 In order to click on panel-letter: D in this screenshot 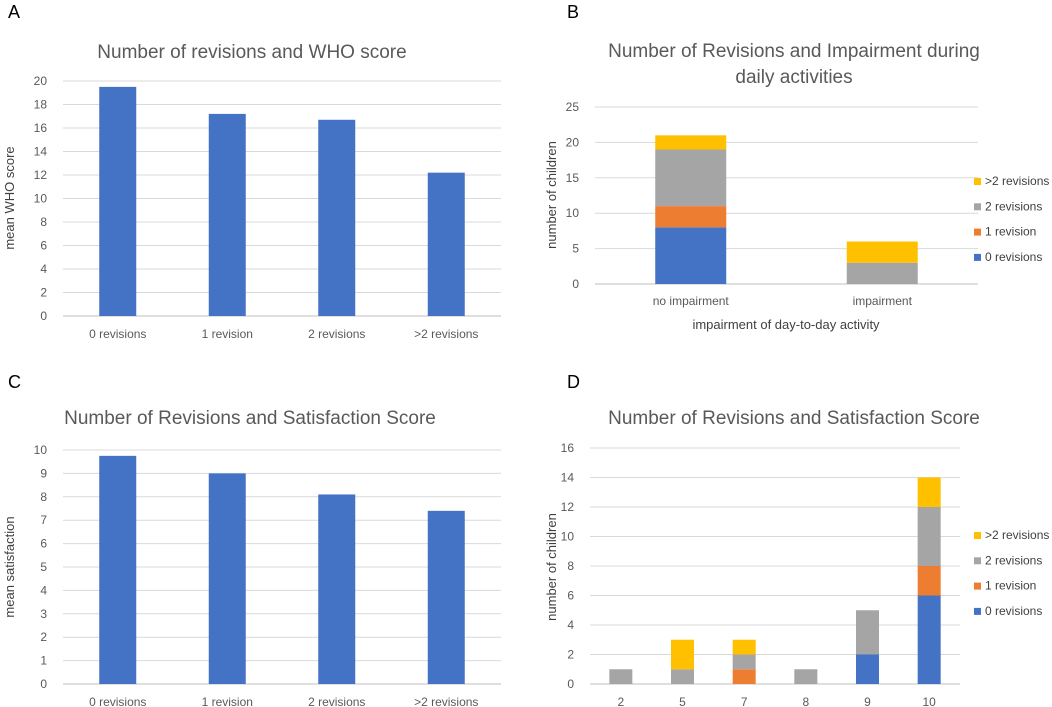, I will do `click(573, 382)`.